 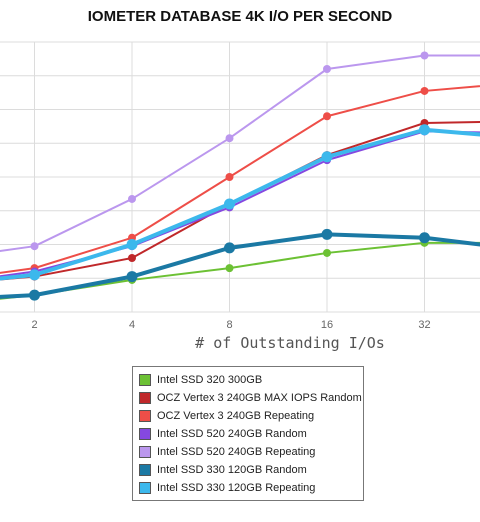 What do you see at coordinates (327, 324) in the screenshot?
I see `x-tick-label: 16` at bounding box center [327, 324].